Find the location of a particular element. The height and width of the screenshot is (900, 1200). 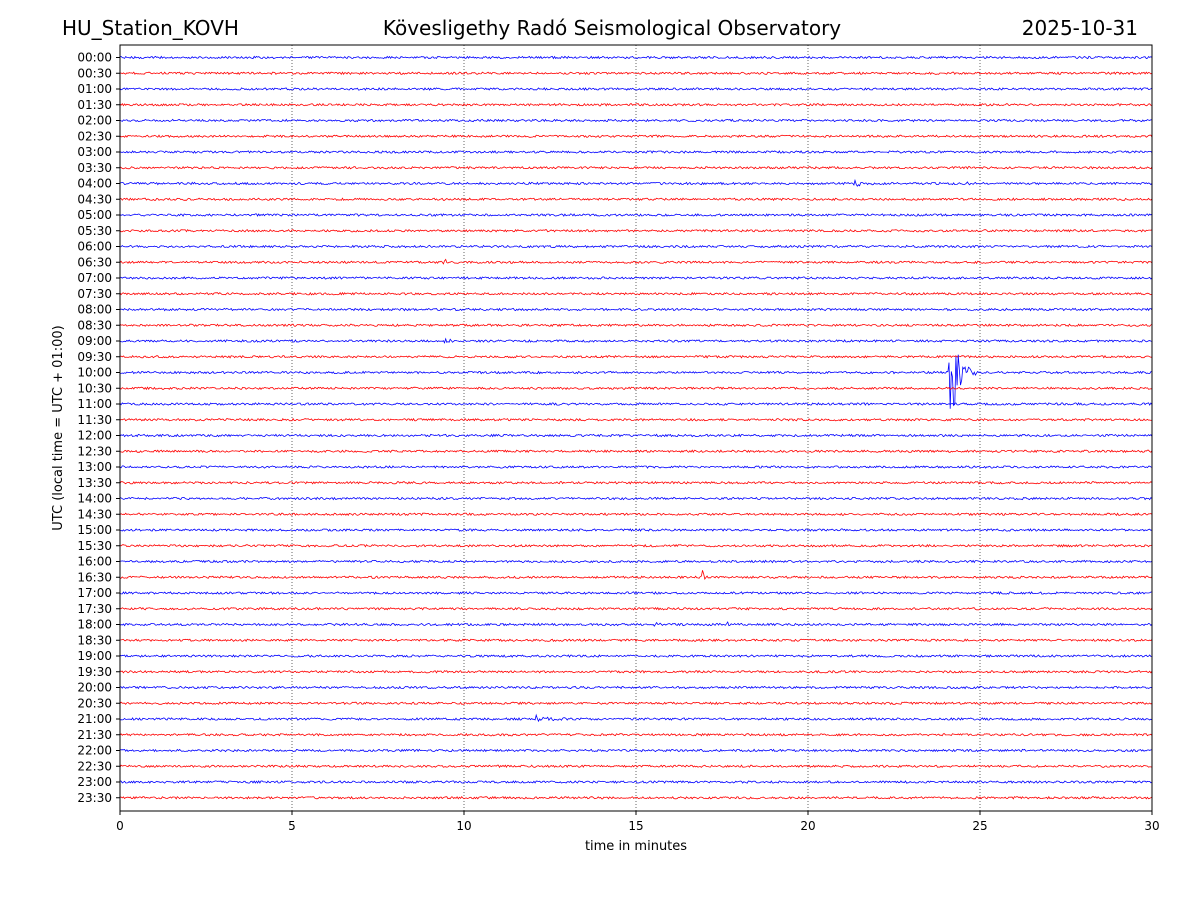

trace-14:30 is located at coordinates (636, 514).